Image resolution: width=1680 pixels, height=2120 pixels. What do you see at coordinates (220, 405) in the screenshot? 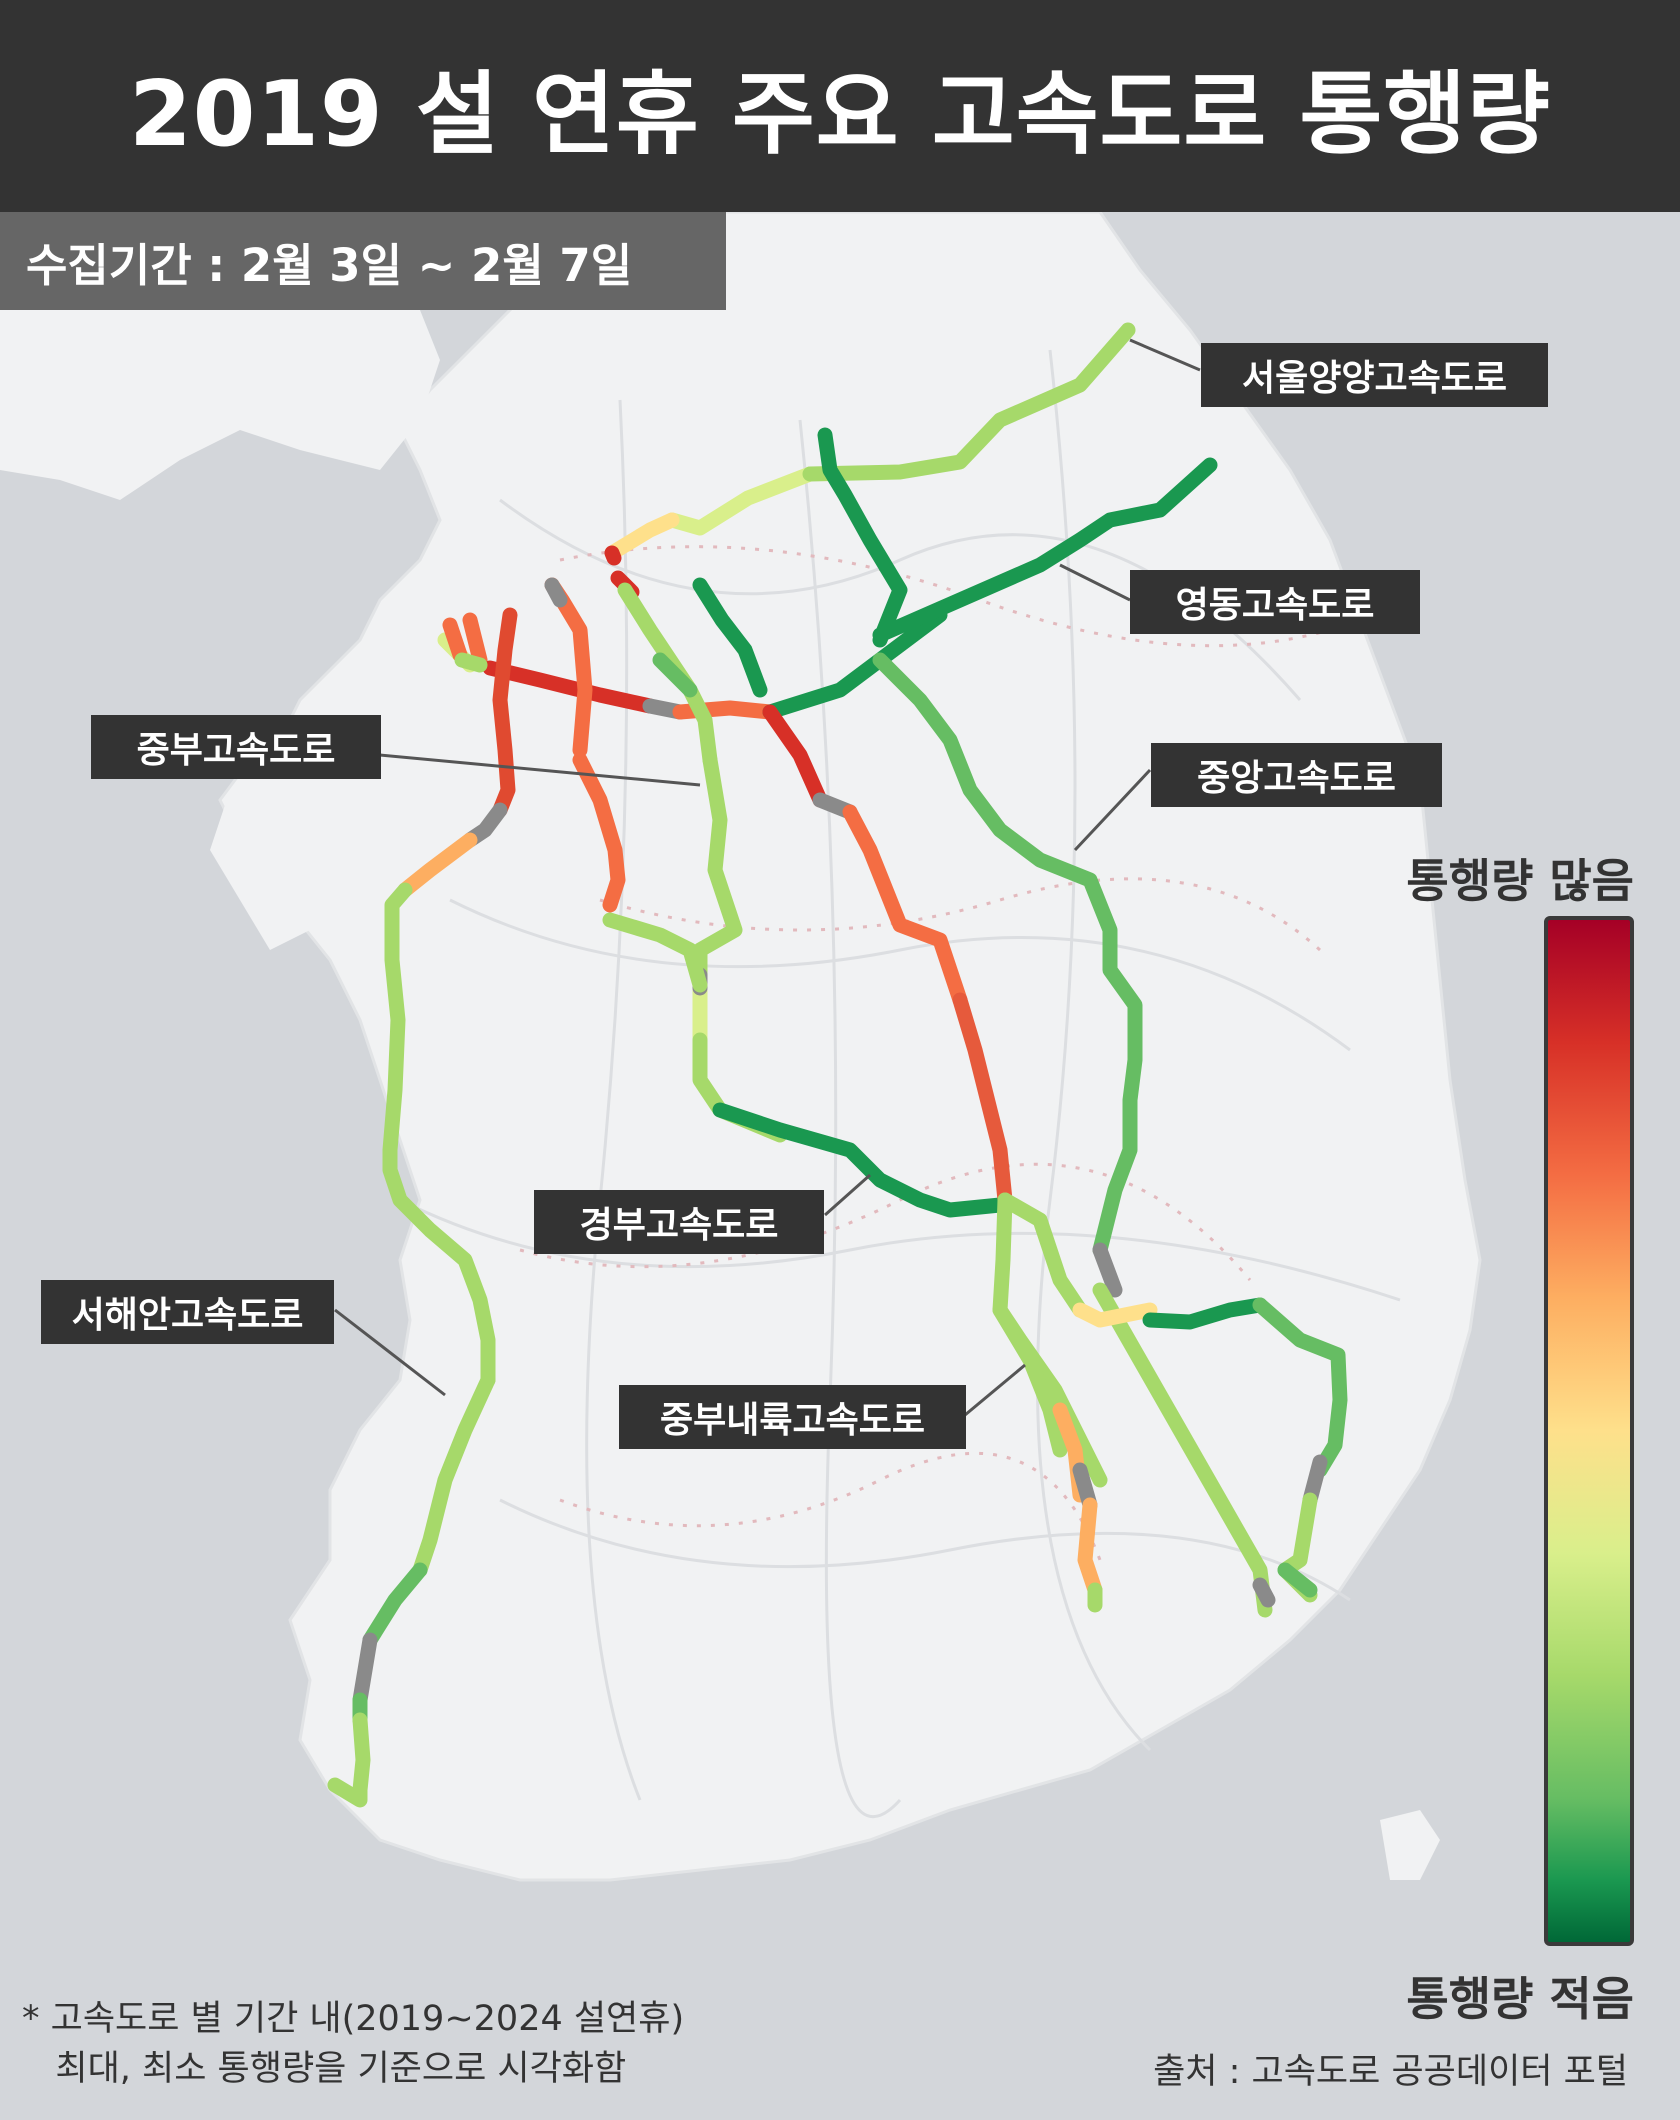
I see `land-west-coast` at bounding box center [220, 405].